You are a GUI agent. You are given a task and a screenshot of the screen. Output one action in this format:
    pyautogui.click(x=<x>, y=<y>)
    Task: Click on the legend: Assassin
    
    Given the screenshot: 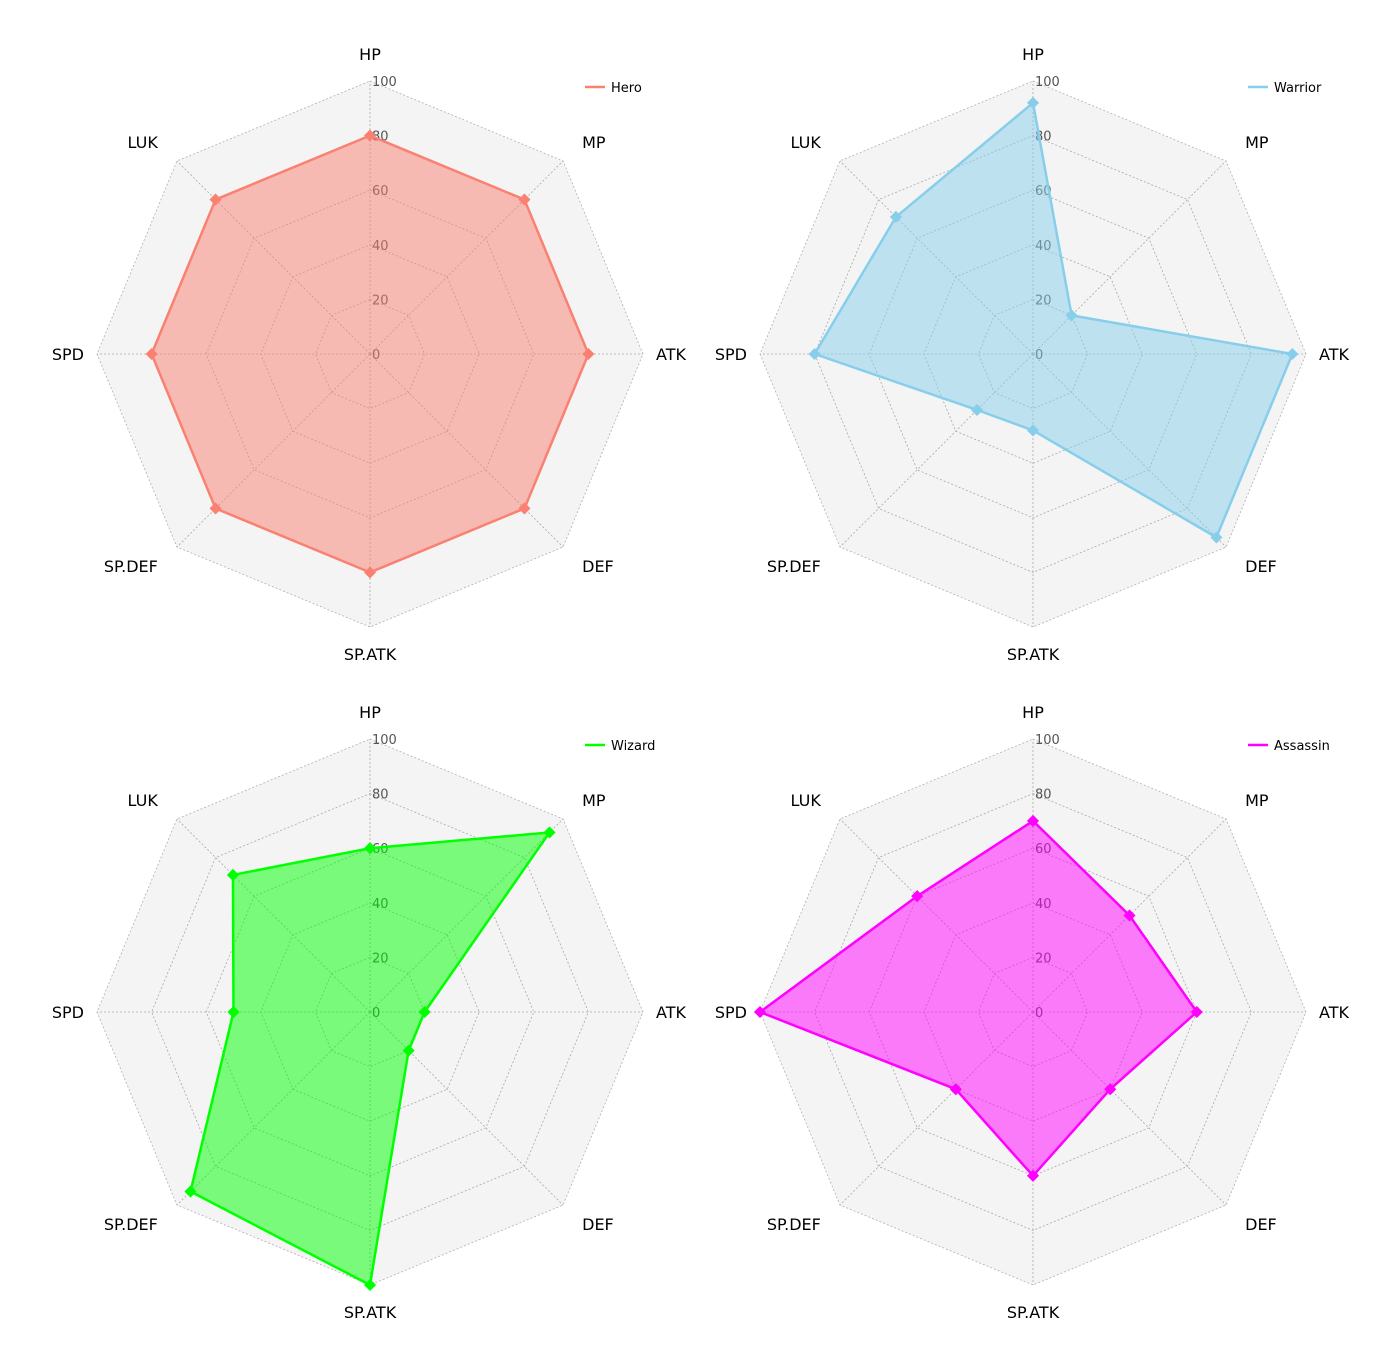 What is the action you would take?
    pyautogui.click(x=1289, y=746)
    